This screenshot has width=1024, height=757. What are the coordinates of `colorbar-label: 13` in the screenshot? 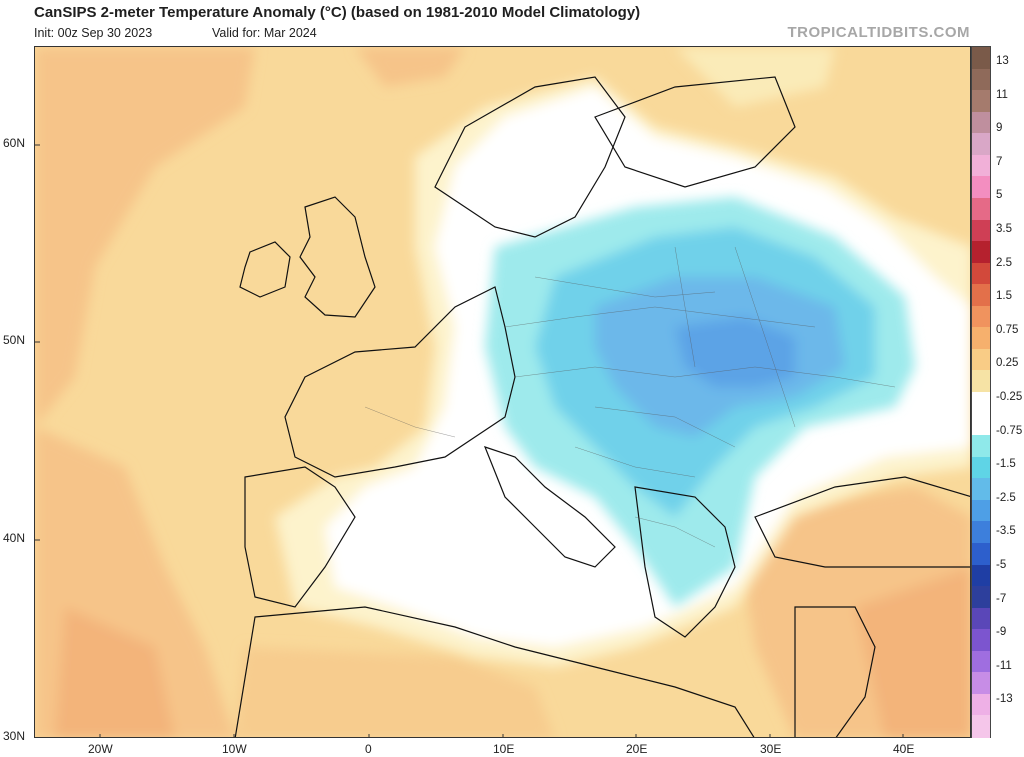 It's located at (1002, 61).